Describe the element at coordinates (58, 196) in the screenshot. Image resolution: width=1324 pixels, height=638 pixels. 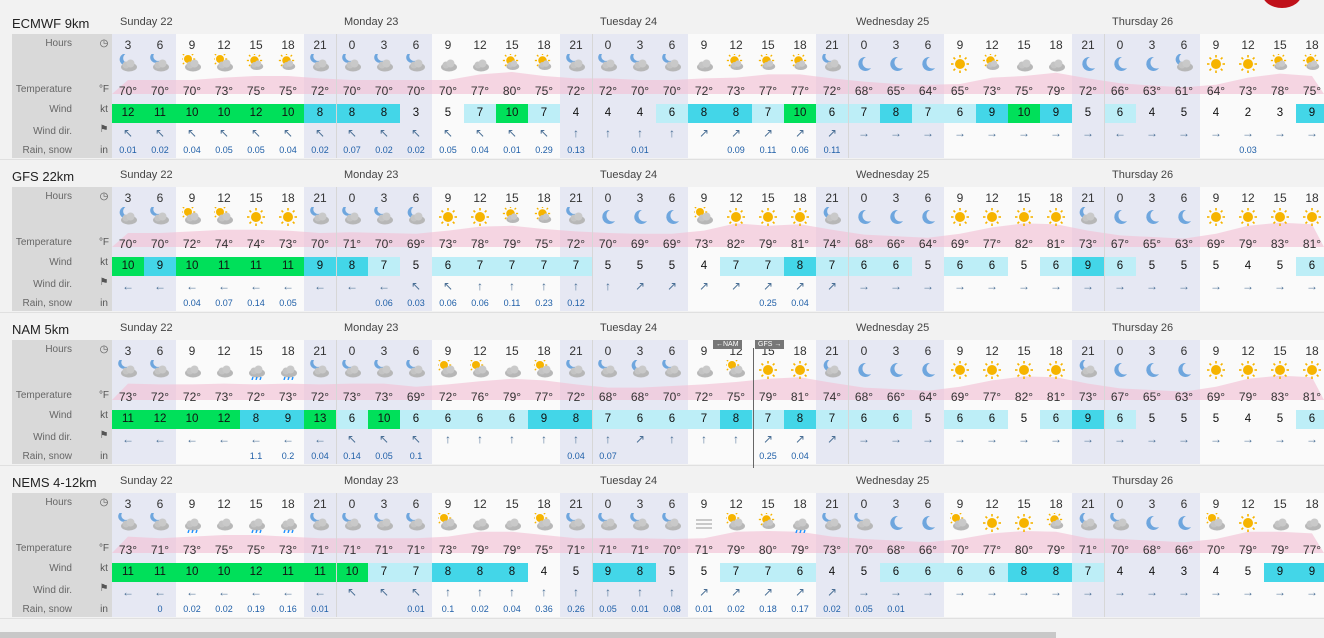
I see `row-label-hours: Hours` at that location.